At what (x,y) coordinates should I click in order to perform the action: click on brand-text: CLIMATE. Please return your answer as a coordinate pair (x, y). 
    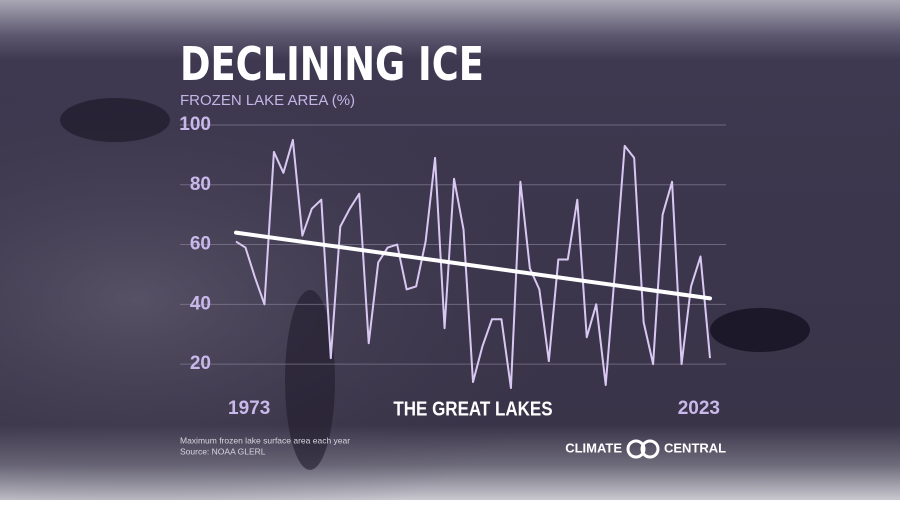
    Looking at the image, I should click on (593, 447).